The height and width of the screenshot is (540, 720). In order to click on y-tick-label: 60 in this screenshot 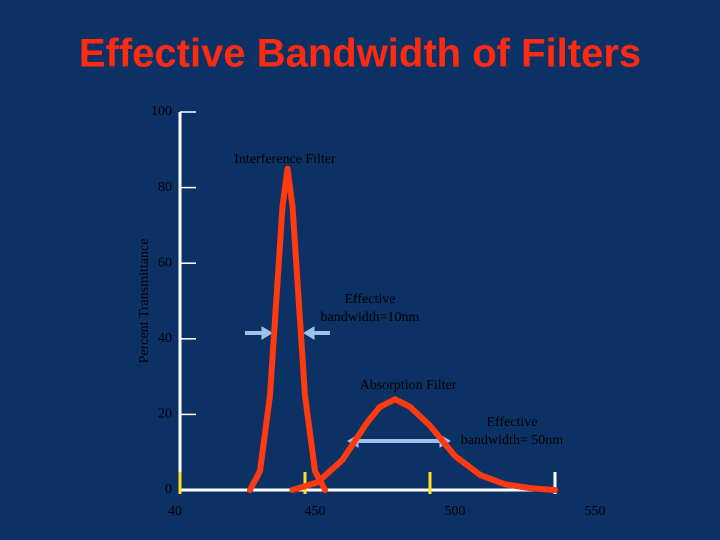, I will do `click(165, 262)`.